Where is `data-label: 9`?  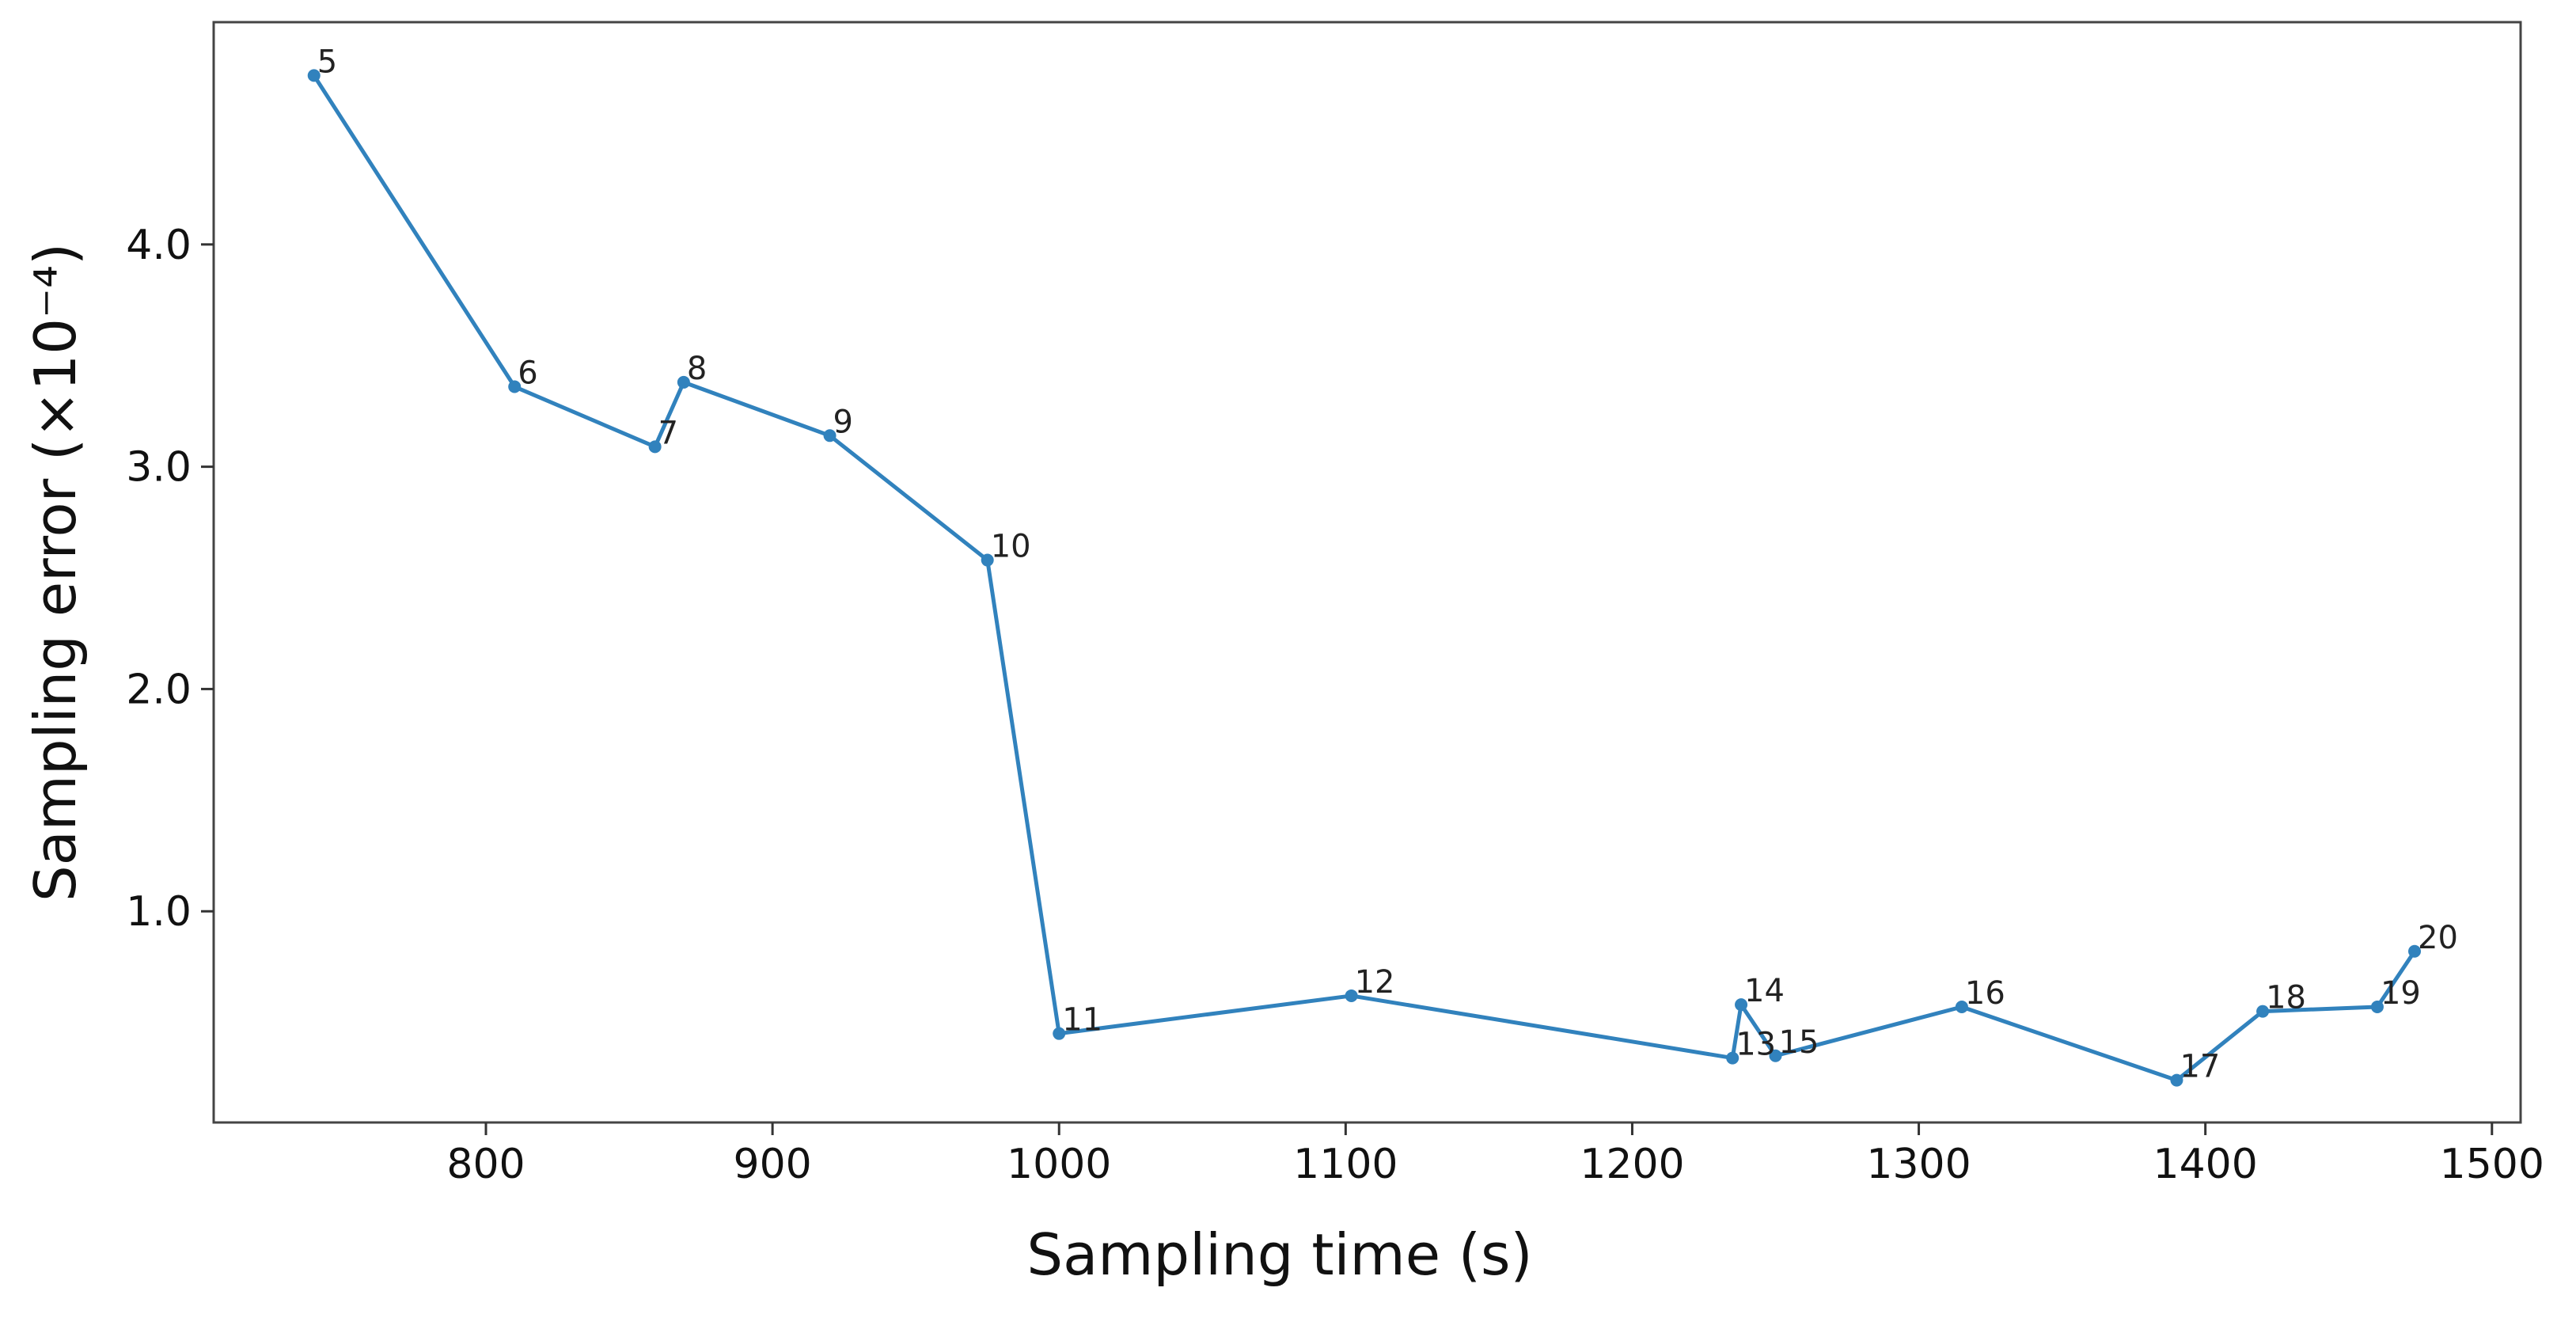 data-label: 9 is located at coordinates (843, 422).